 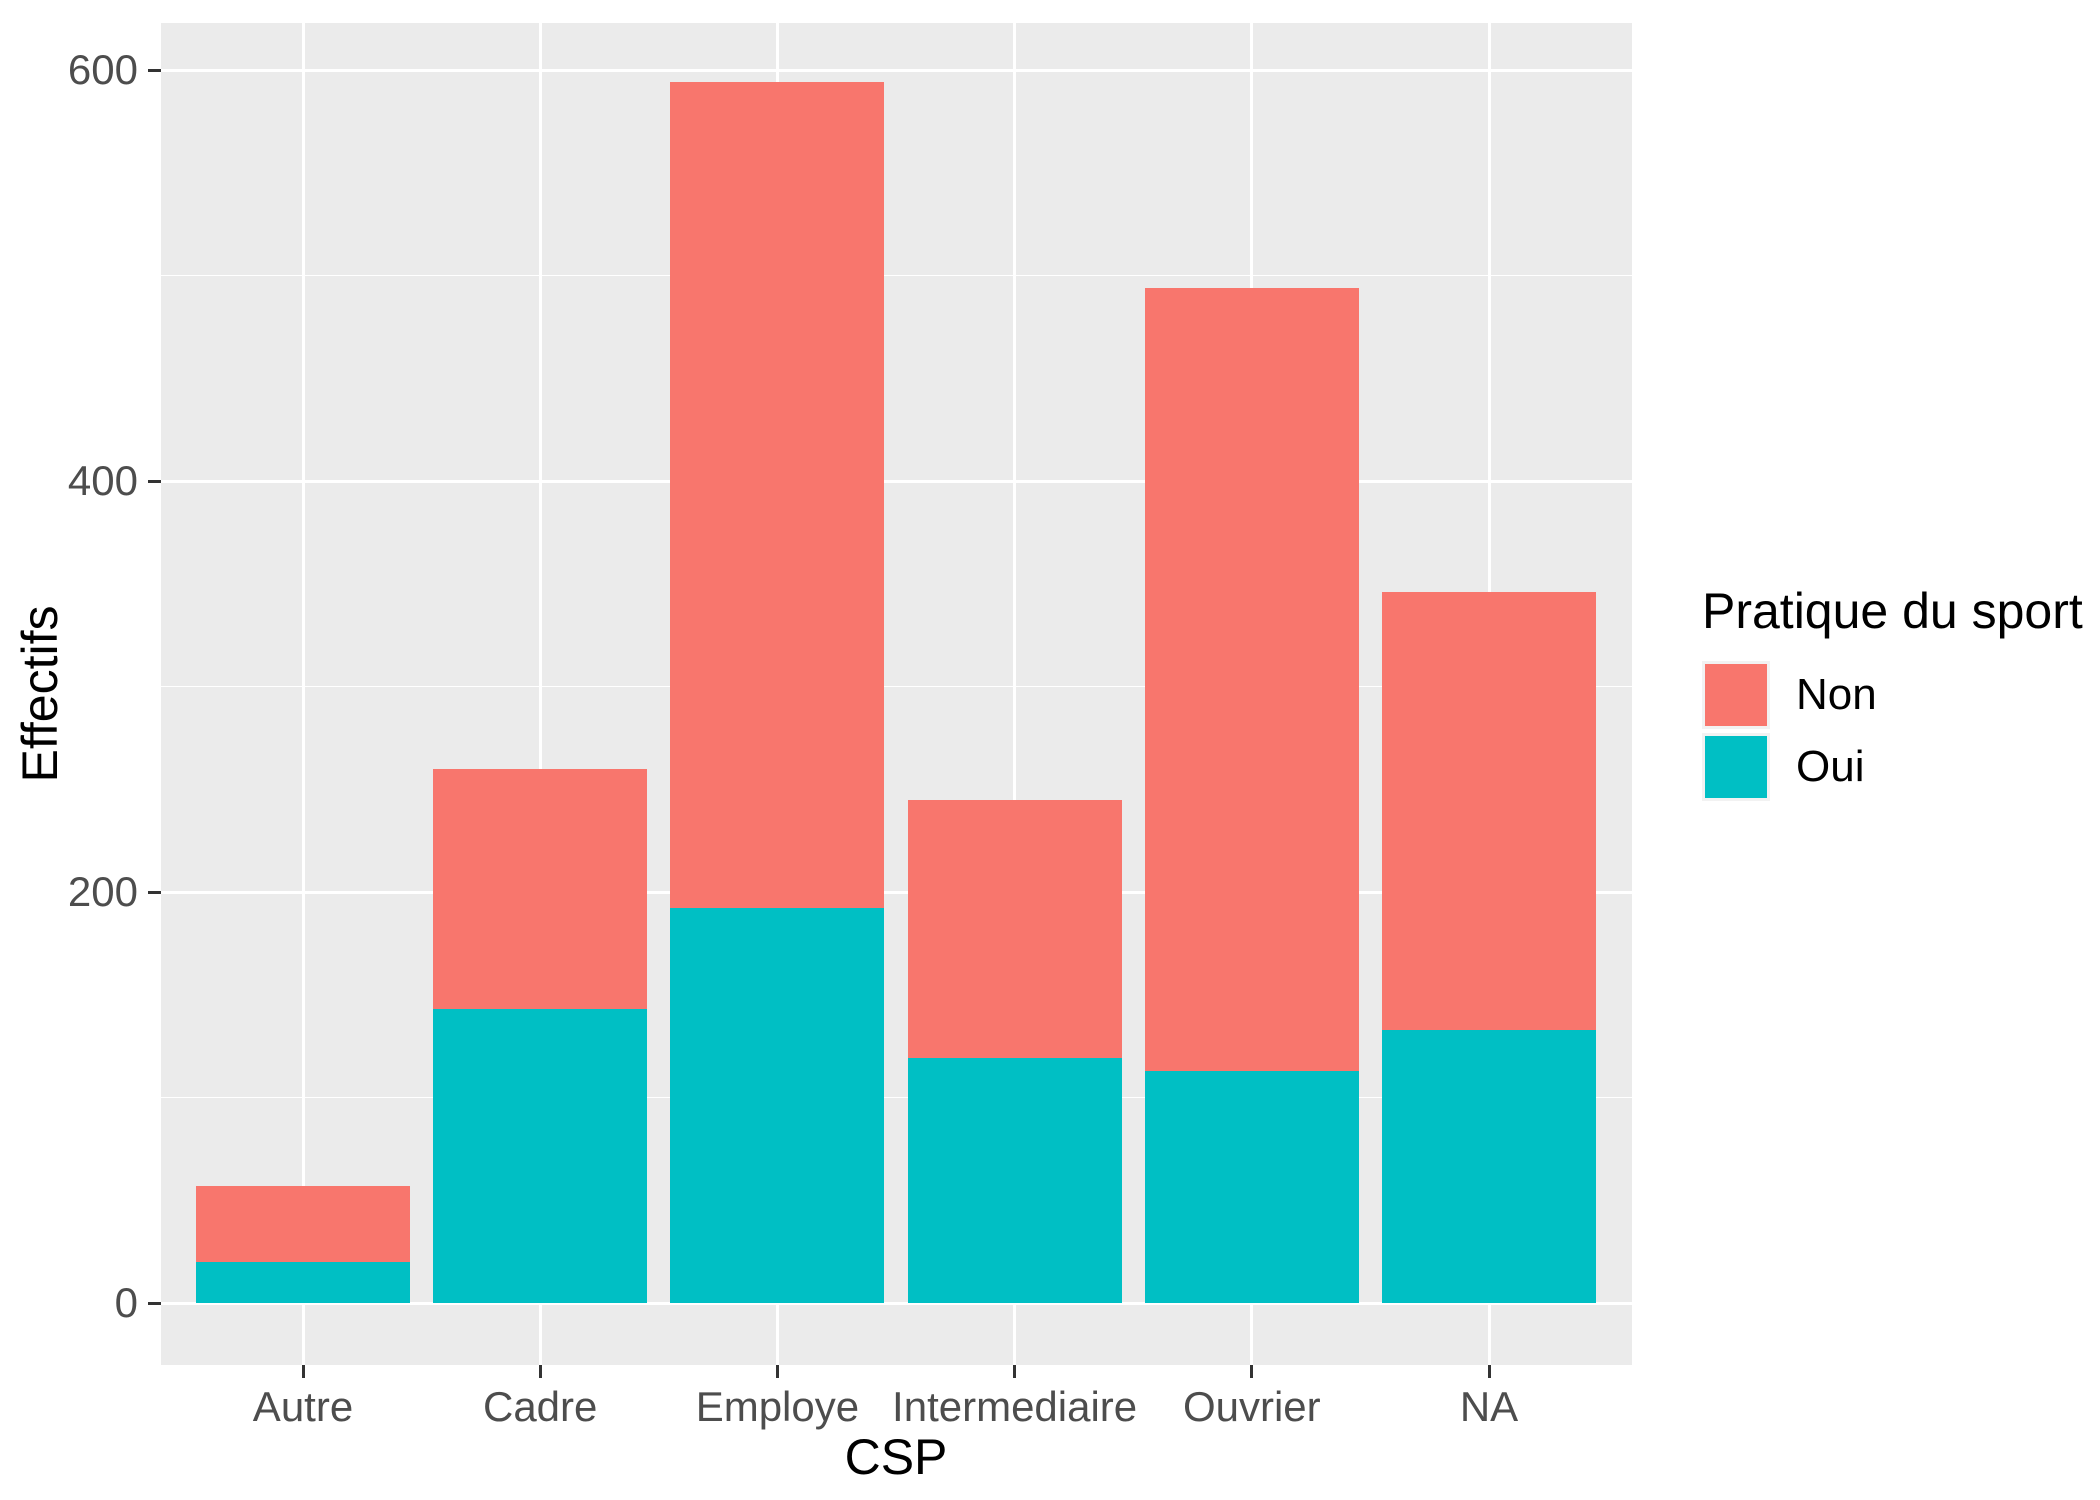 What do you see at coordinates (777, 495) in the screenshot?
I see `bar-segment-employe-non` at bounding box center [777, 495].